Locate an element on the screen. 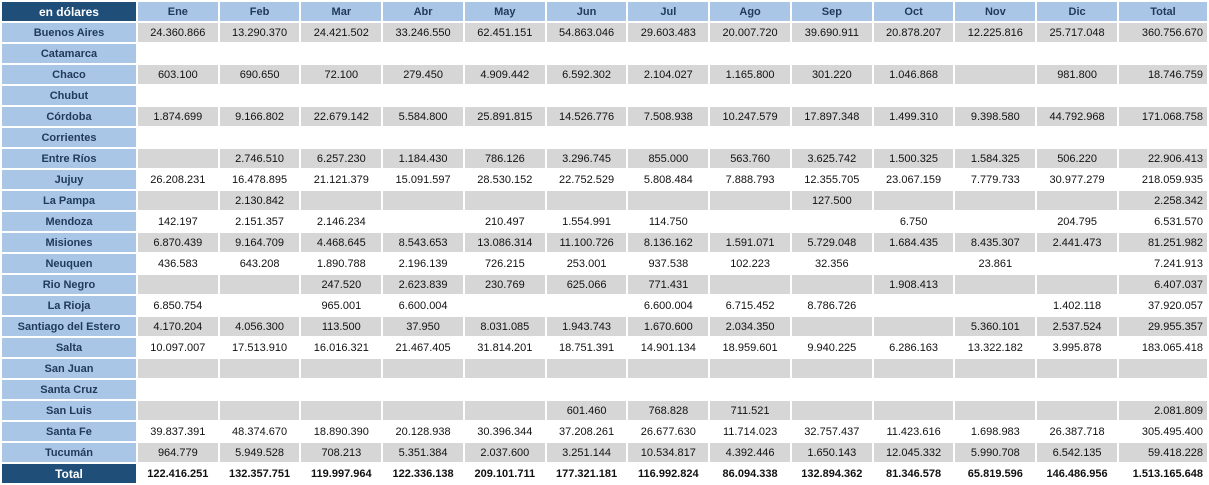 The width and height of the screenshot is (1209, 485). row-total-cell: 29.955.357 is located at coordinates (1162, 326).